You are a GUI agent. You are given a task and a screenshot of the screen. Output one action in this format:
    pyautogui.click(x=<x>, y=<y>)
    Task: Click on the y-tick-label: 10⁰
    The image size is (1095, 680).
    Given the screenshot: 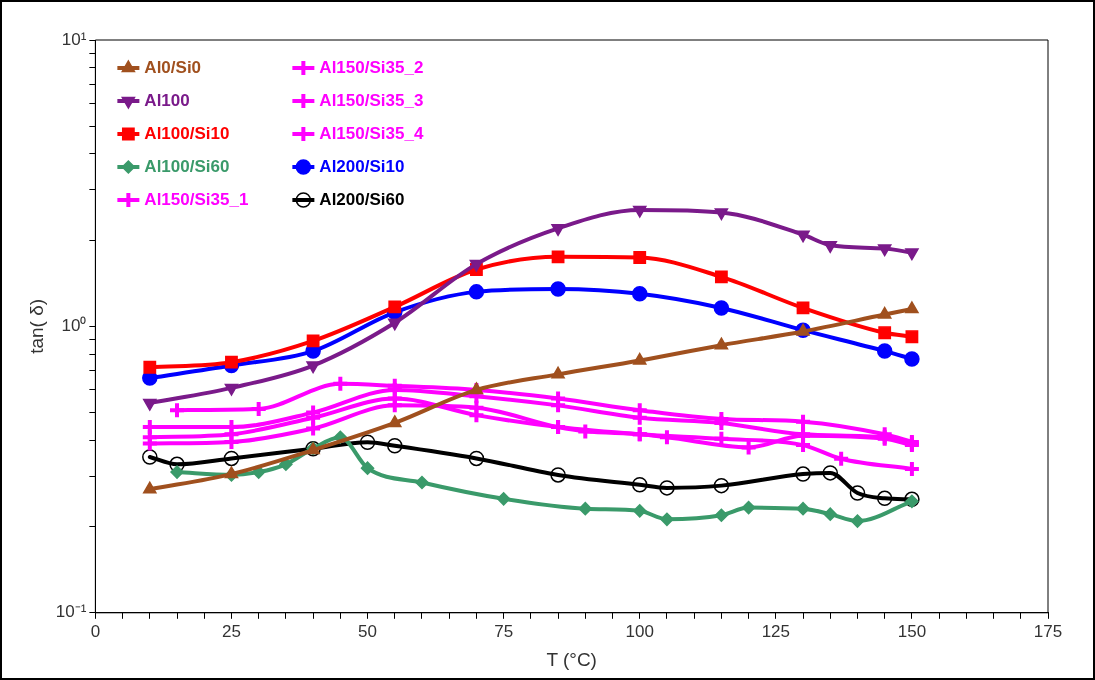 What is the action you would take?
    pyautogui.click(x=74, y=326)
    